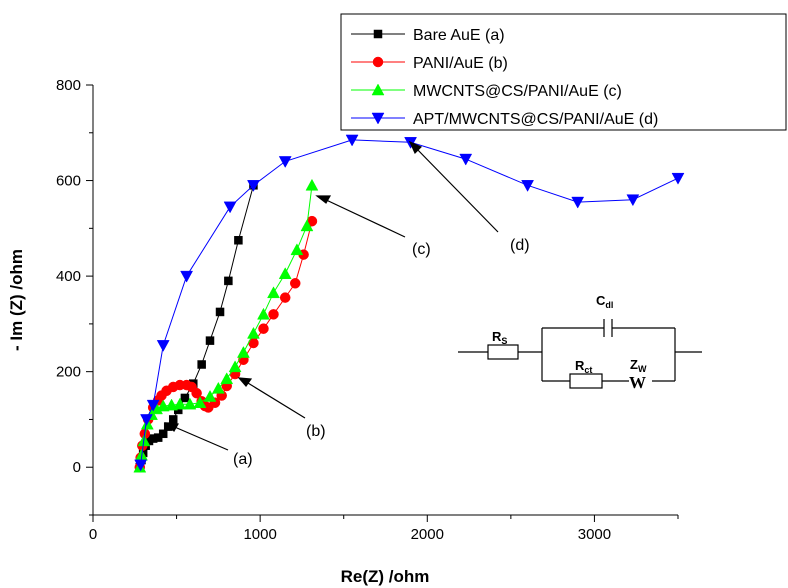 Image resolution: width=788 pixels, height=588 pixels. What do you see at coordinates (385, 576) in the screenshot?
I see `x-axis-title: Re(Z) /ohm` at bounding box center [385, 576].